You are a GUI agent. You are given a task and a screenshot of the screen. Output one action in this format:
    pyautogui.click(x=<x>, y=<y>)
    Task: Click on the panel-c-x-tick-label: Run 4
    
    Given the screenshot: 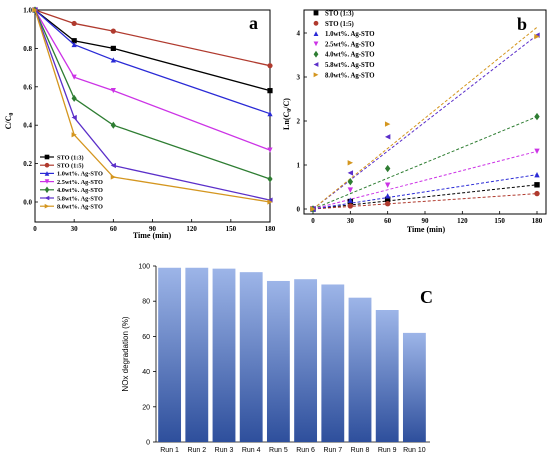 What is the action you would take?
    pyautogui.click(x=251, y=450)
    